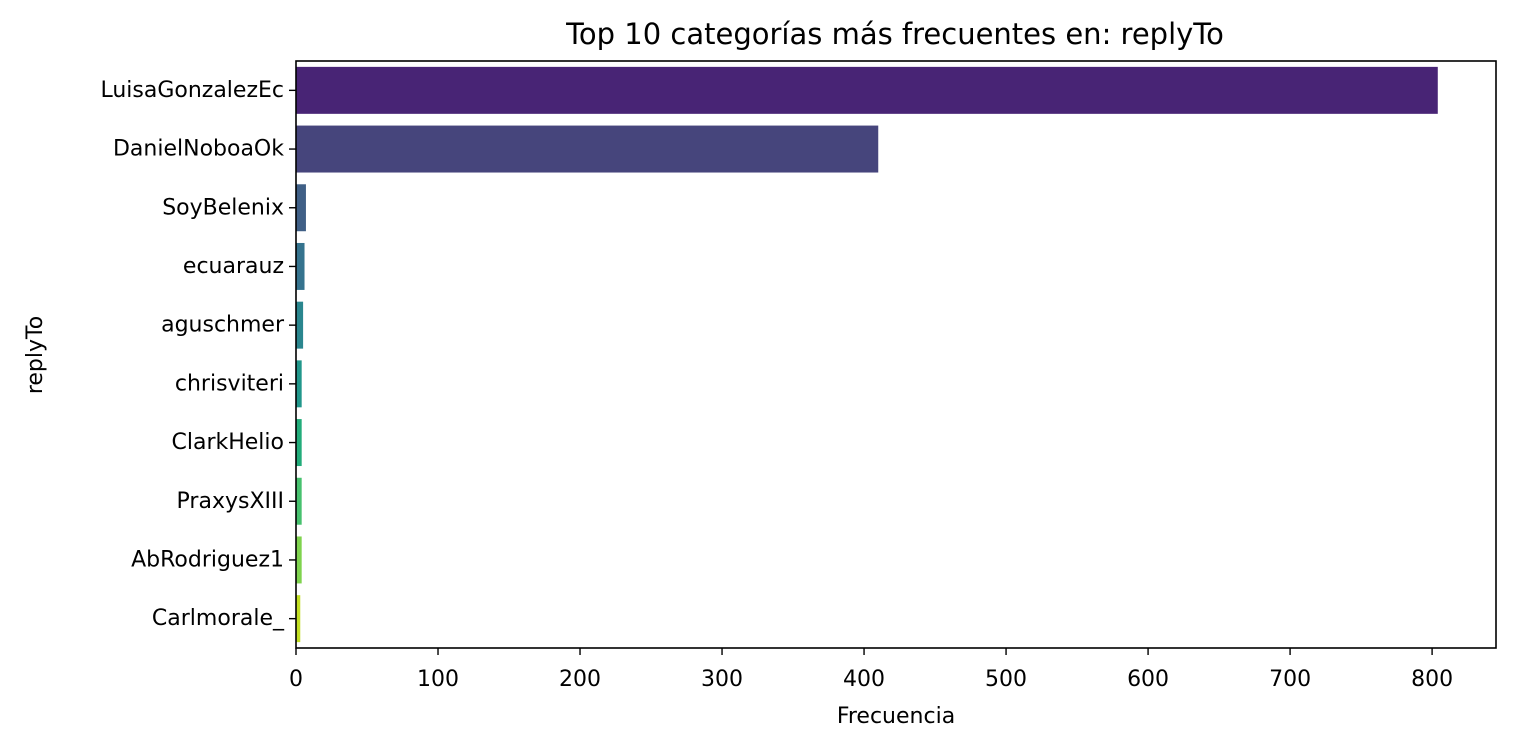 The image size is (1514, 748). I want to click on x-tick-label: 0, so click(296, 679).